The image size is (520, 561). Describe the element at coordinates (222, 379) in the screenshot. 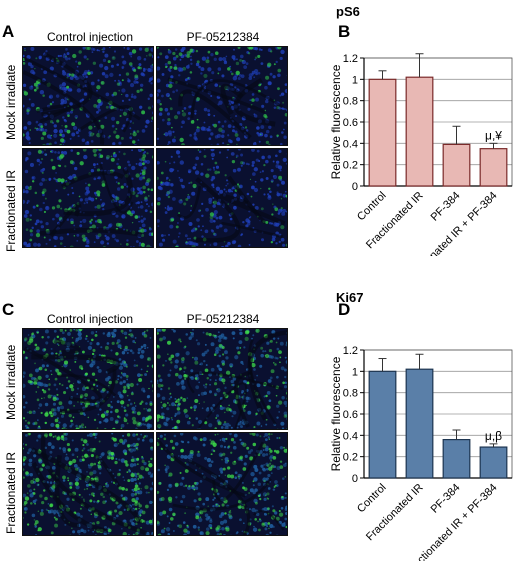

I see `micrograph-ki67-pf-mock` at that location.